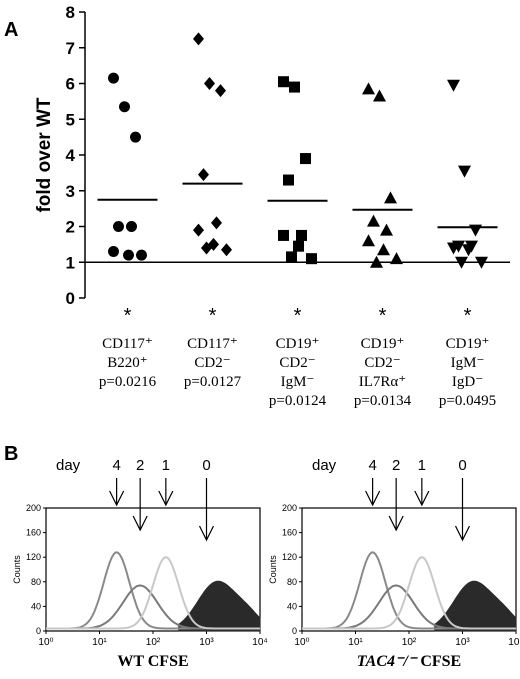 The image size is (520, 679). I want to click on day-label: day, so click(68, 465).